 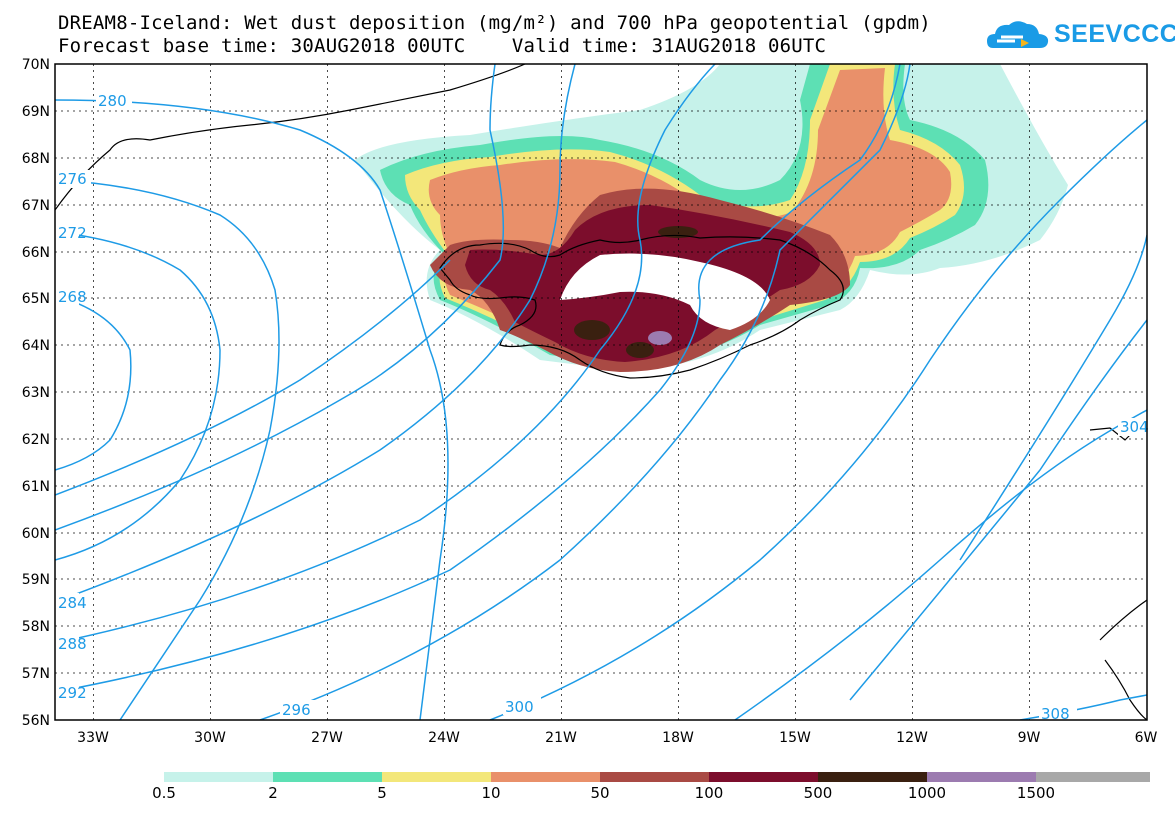 I want to click on dust-clear-area, so click(x=665, y=291).